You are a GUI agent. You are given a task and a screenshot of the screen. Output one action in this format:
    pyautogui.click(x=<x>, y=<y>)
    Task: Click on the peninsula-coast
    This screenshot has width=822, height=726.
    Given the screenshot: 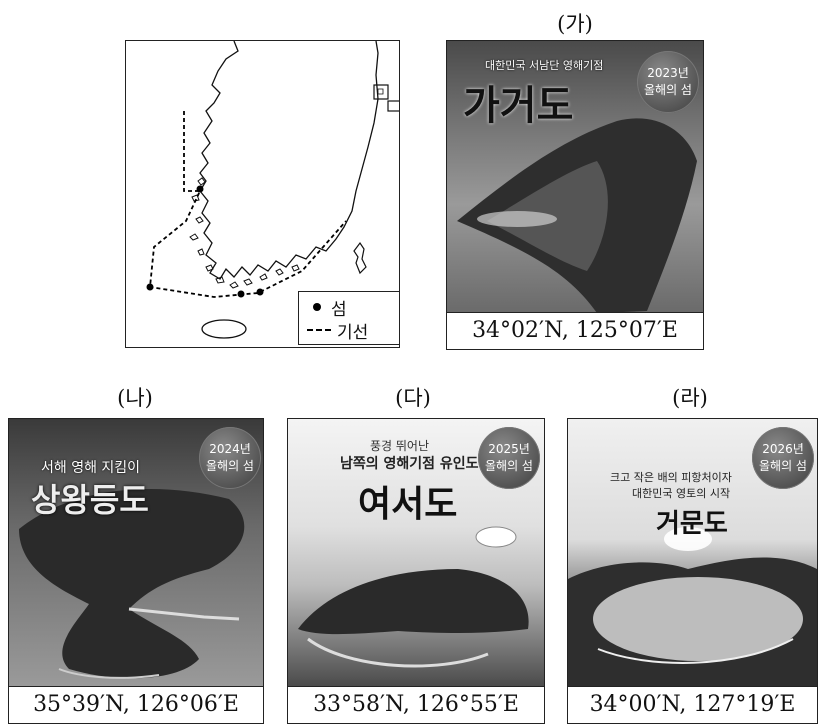 What is the action you would take?
    pyautogui.click(x=289, y=160)
    